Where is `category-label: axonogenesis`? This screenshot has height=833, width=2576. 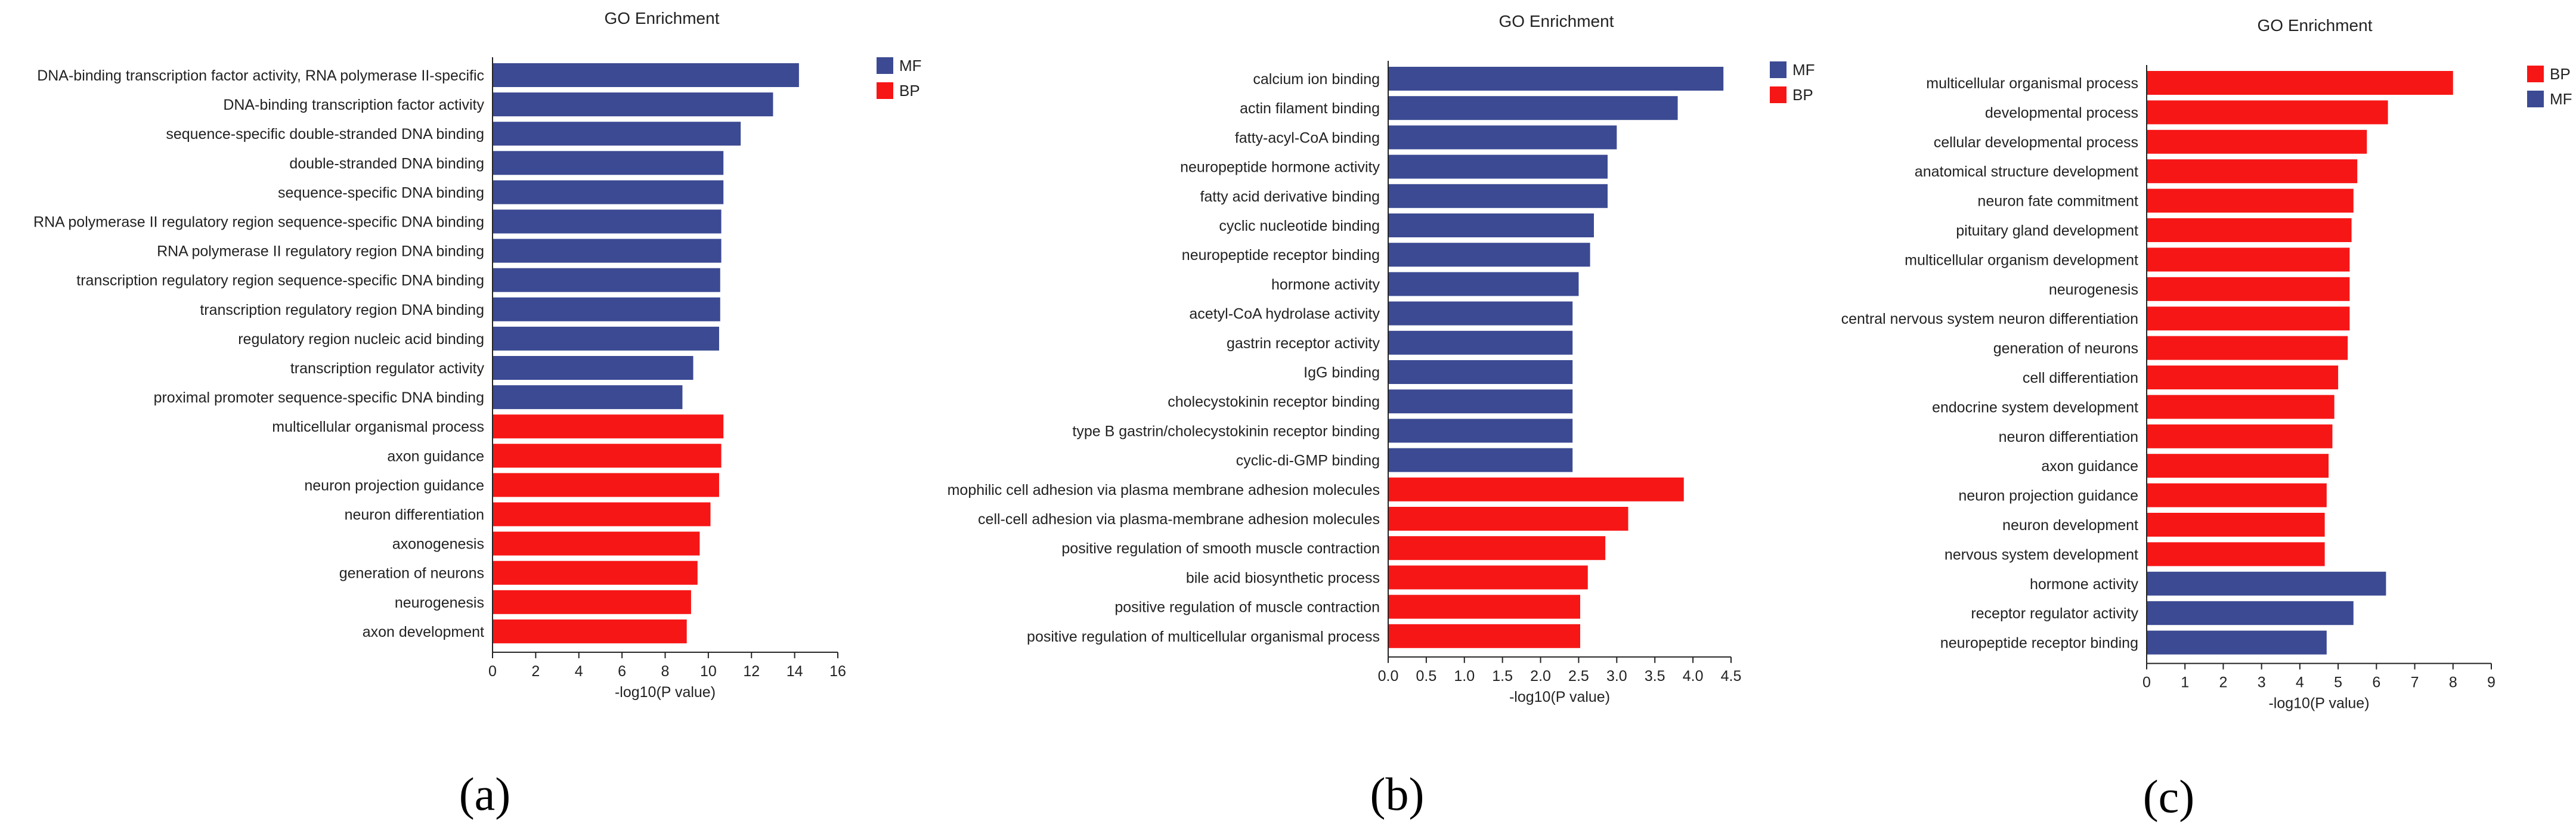
category-label: axonogenesis is located at coordinates (438, 544).